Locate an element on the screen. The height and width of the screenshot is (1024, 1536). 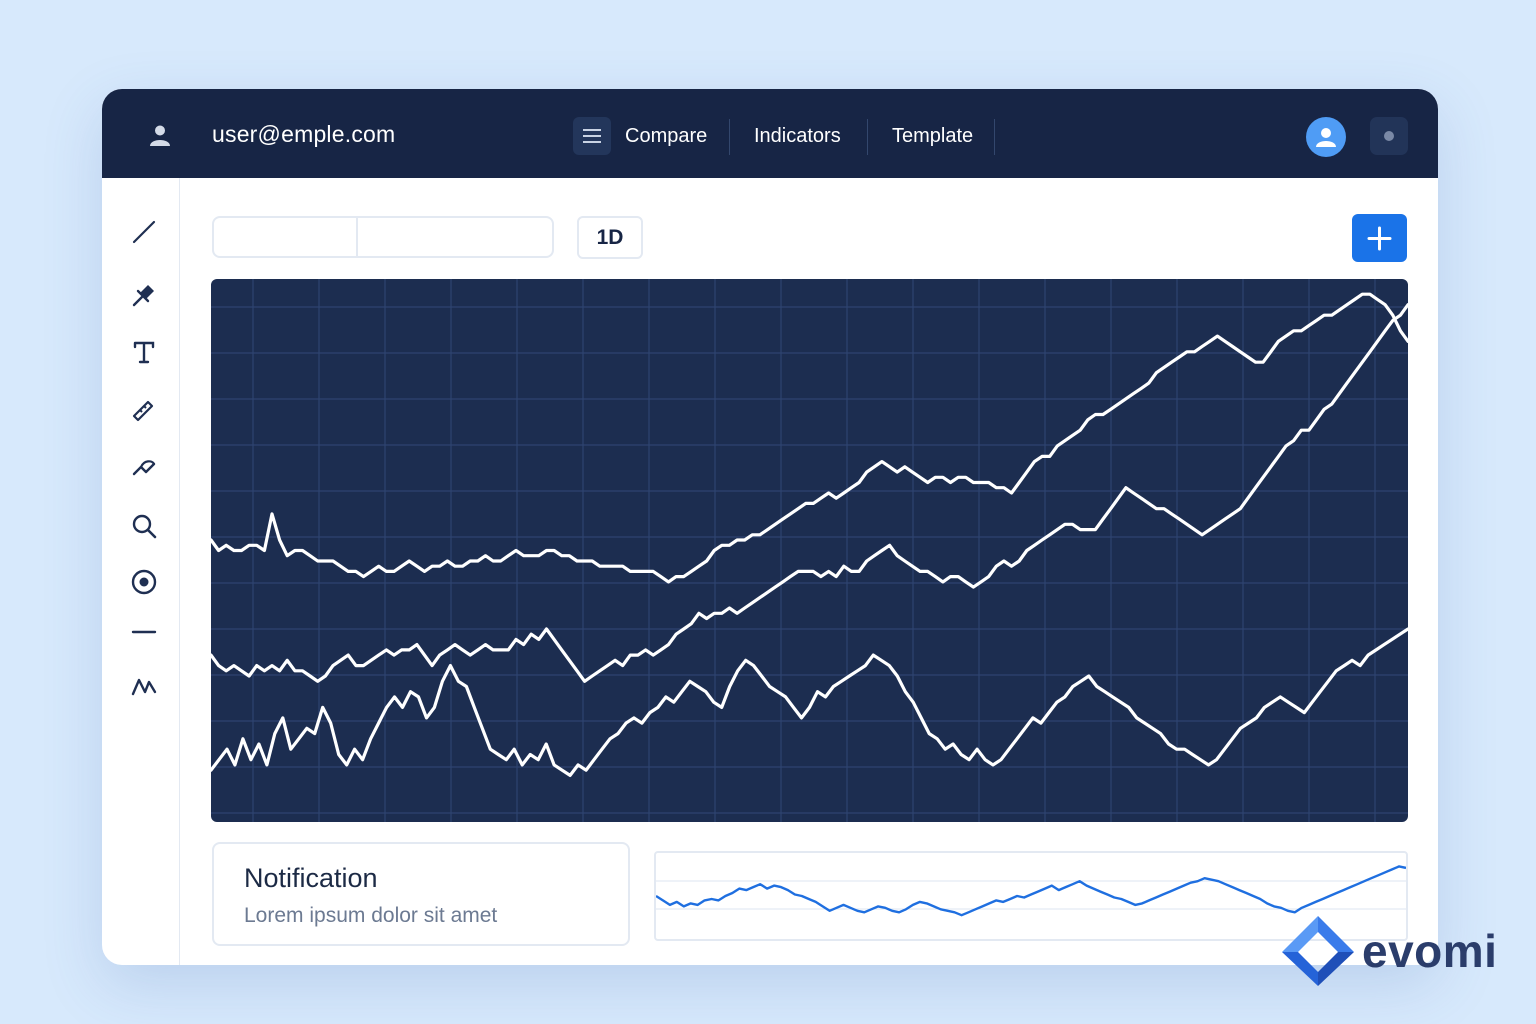
symbol-input is located at coordinates (285, 237).